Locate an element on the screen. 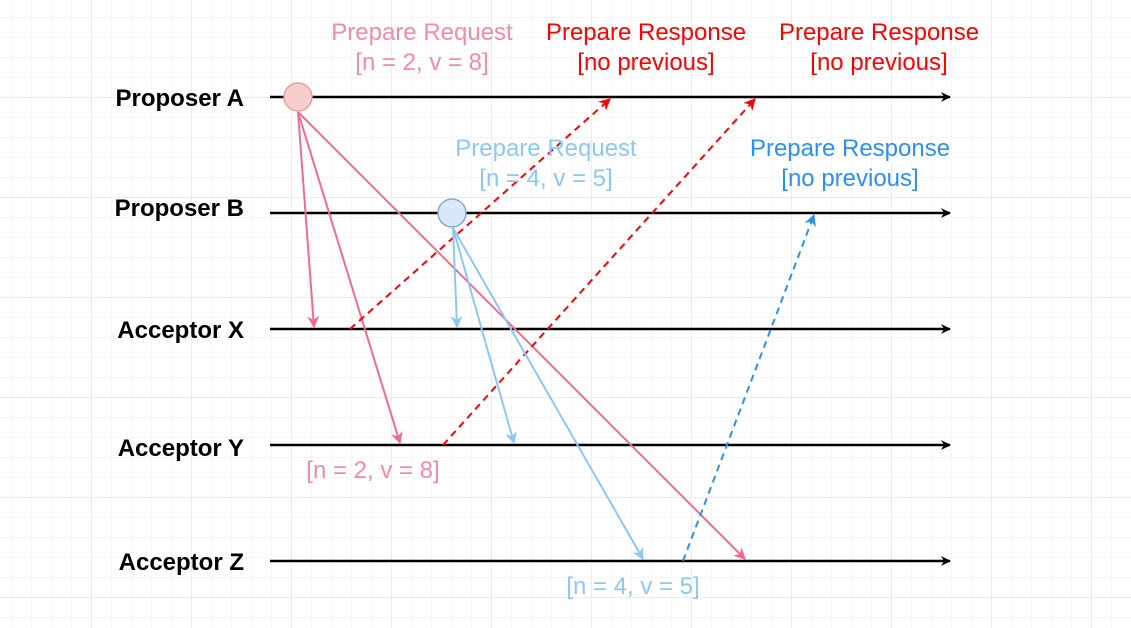  proposer-b-node is located at coordinates (452, 213).